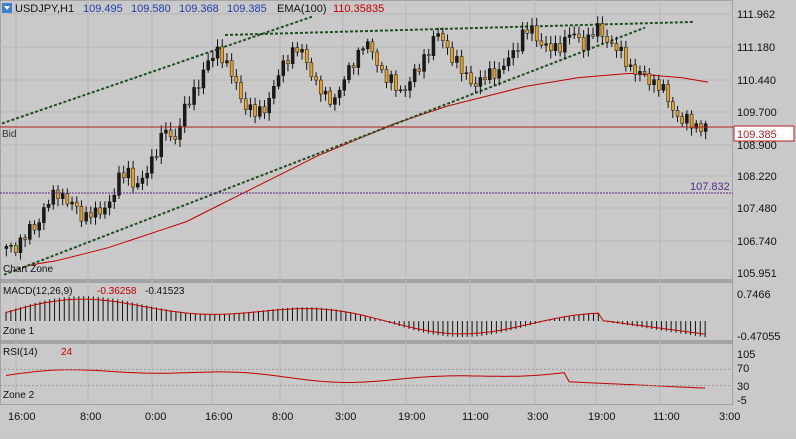  I want to click on price-tick: 106.740, so click(757, 242).